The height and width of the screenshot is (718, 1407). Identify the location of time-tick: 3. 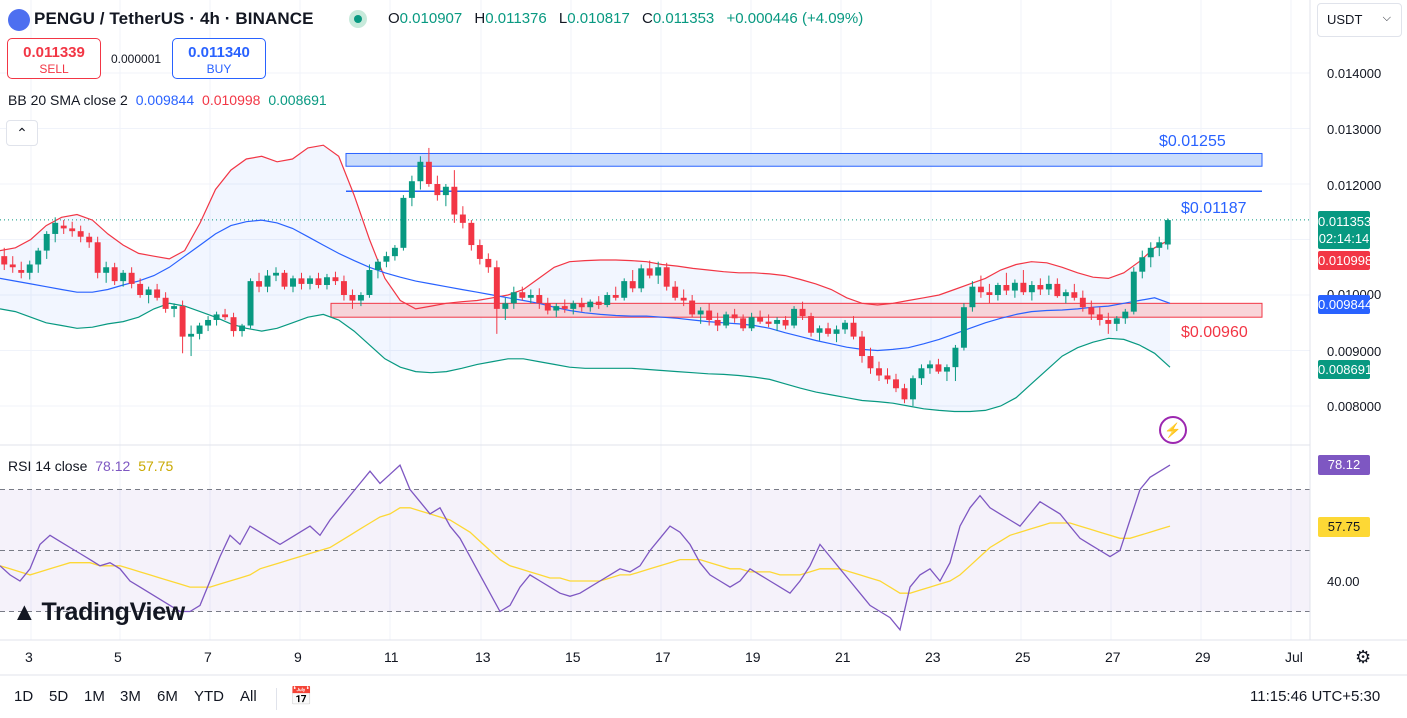
(29, 657).